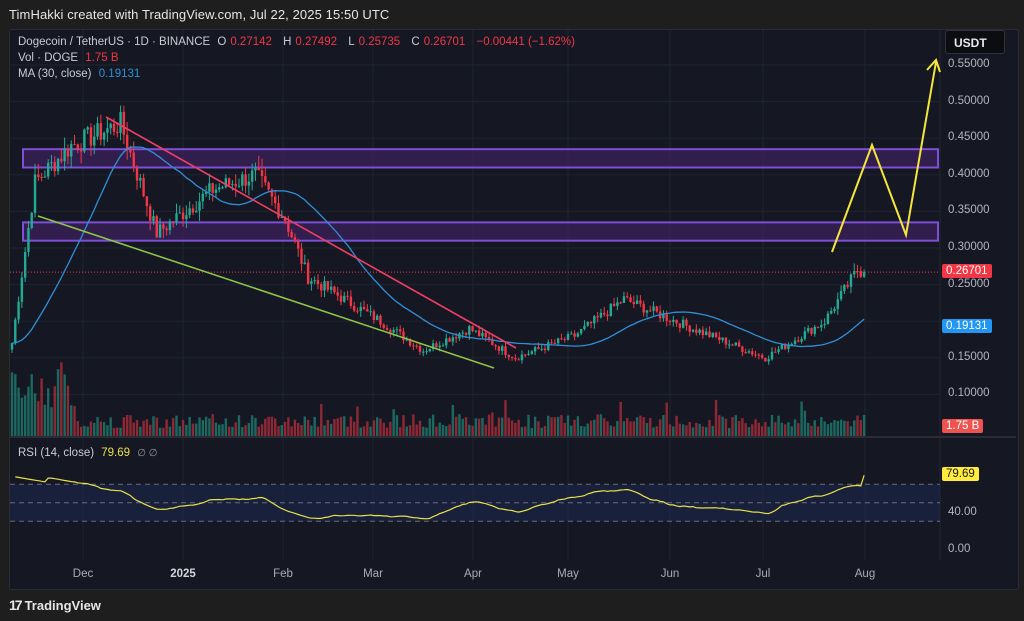  Describe the element at coordinates (55, 605) in the screenshot. I see `tradingview-brand: 17 TradingView` at that location.